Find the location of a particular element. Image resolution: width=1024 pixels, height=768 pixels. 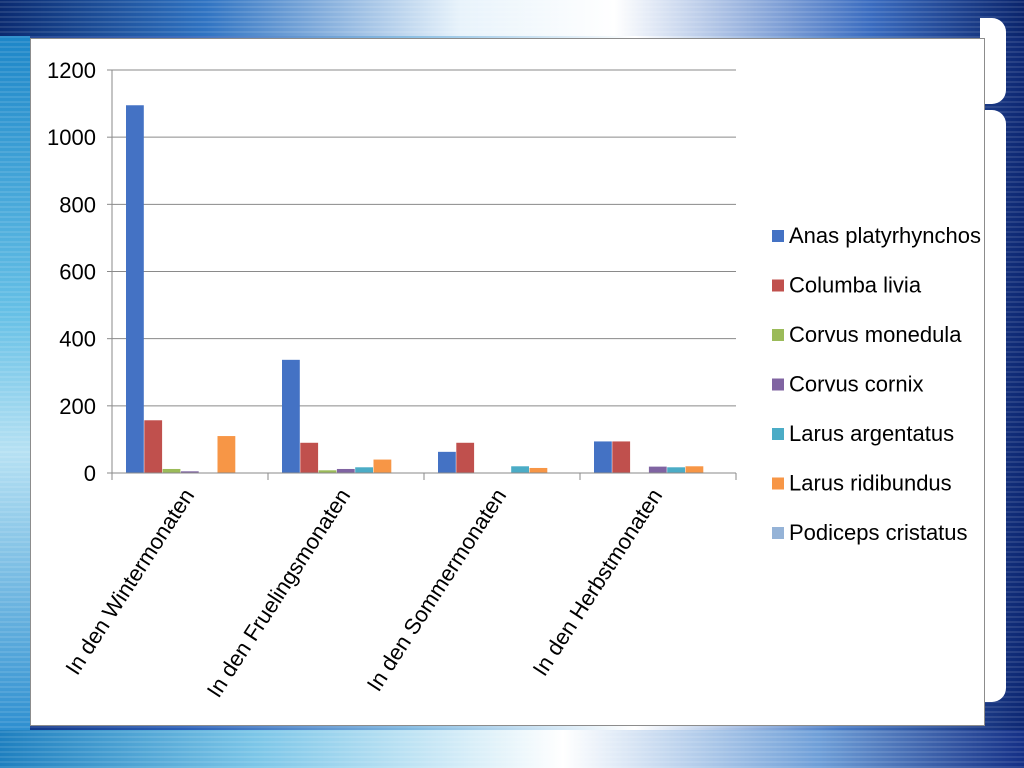

y-tick-label: 0 is located at coordinates (90, 473).